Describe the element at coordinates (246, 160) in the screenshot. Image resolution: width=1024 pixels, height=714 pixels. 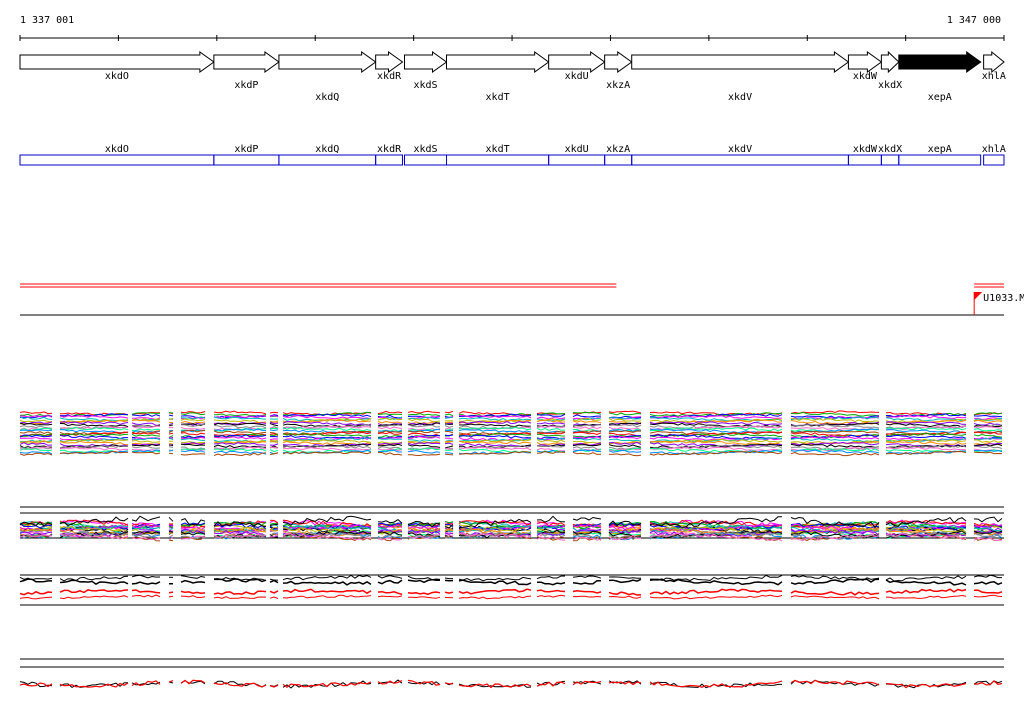
I see `feature-box-xkdp` at that location.